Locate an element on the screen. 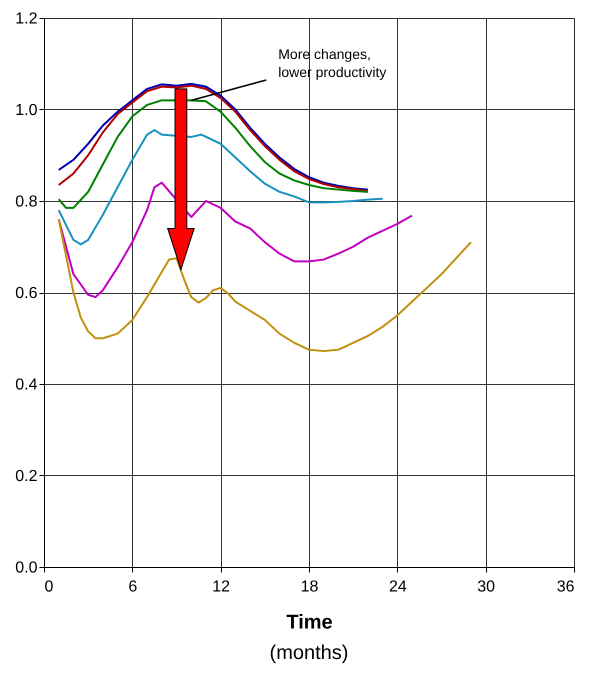  x-tick-label: 24 is located at coordinates (397, 587).